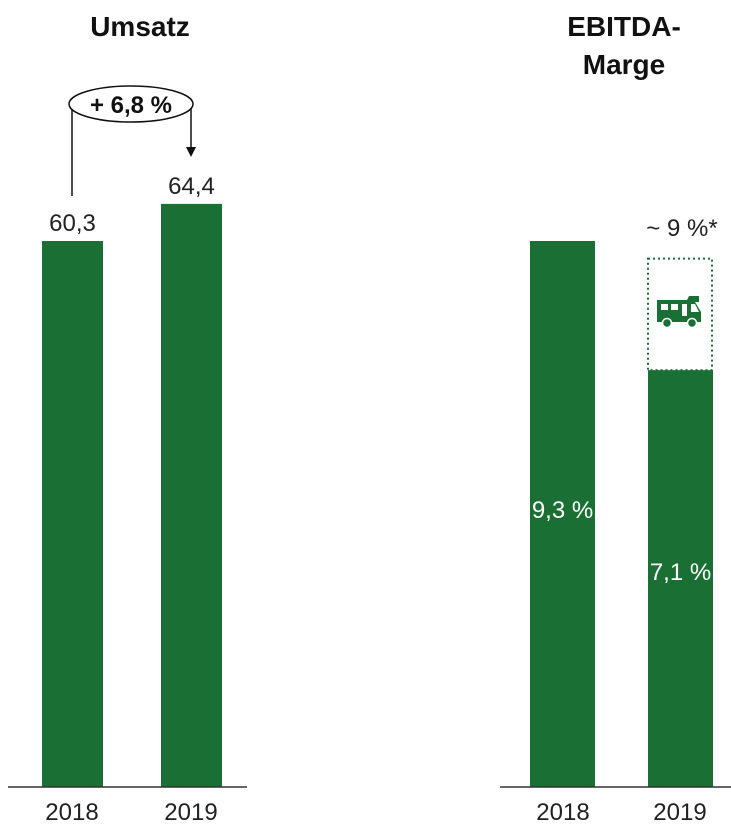  Describe the element at coordinates (71, 812) in the screenshot. I see `revenue-tick-2018: 2018` at that location.